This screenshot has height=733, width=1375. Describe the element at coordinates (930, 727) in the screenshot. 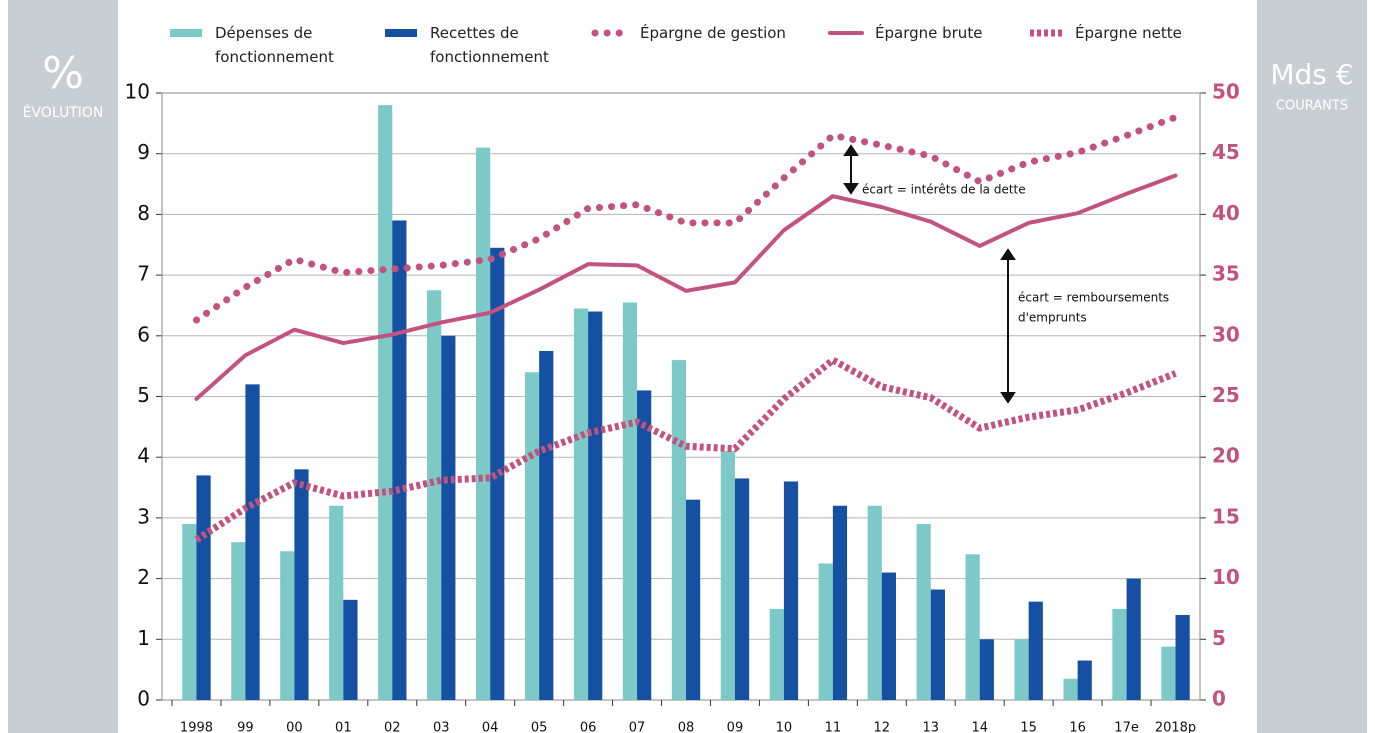

I see `x-tick-label: 13` at that location.